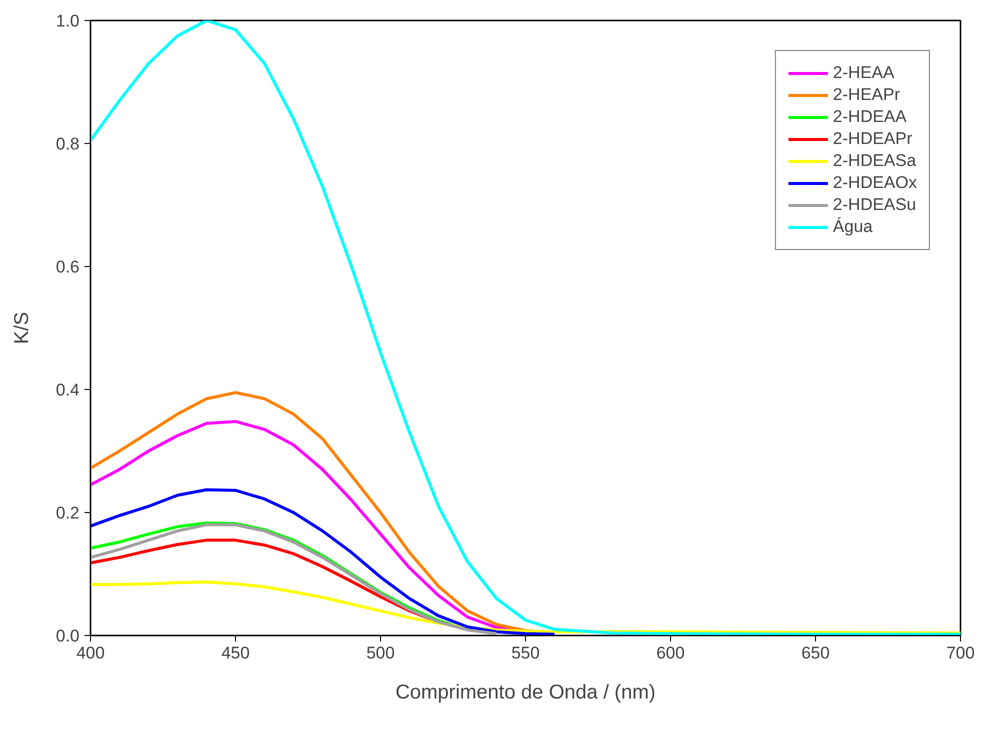  Describe the element at coordinates (525, 653) in the screenshot. I see `x-tick-label: 550` at that location.